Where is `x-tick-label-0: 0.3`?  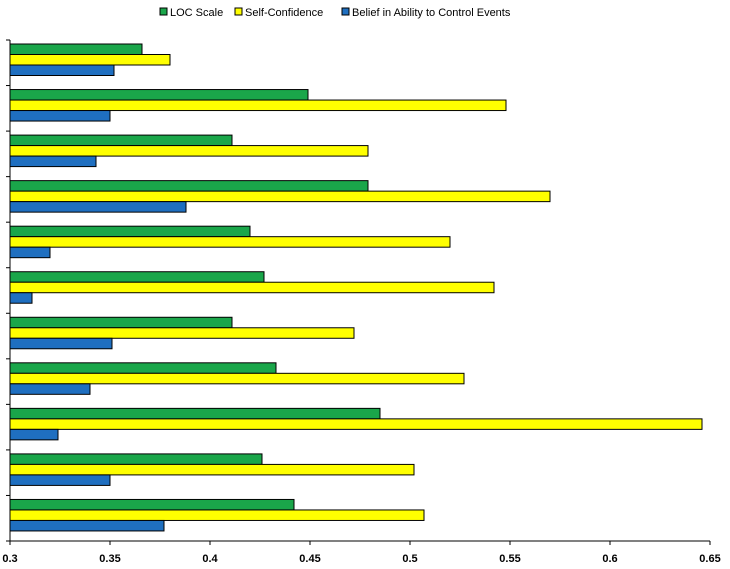
x-tick-label-0: 0.3 is located at coordinates (9, 559).